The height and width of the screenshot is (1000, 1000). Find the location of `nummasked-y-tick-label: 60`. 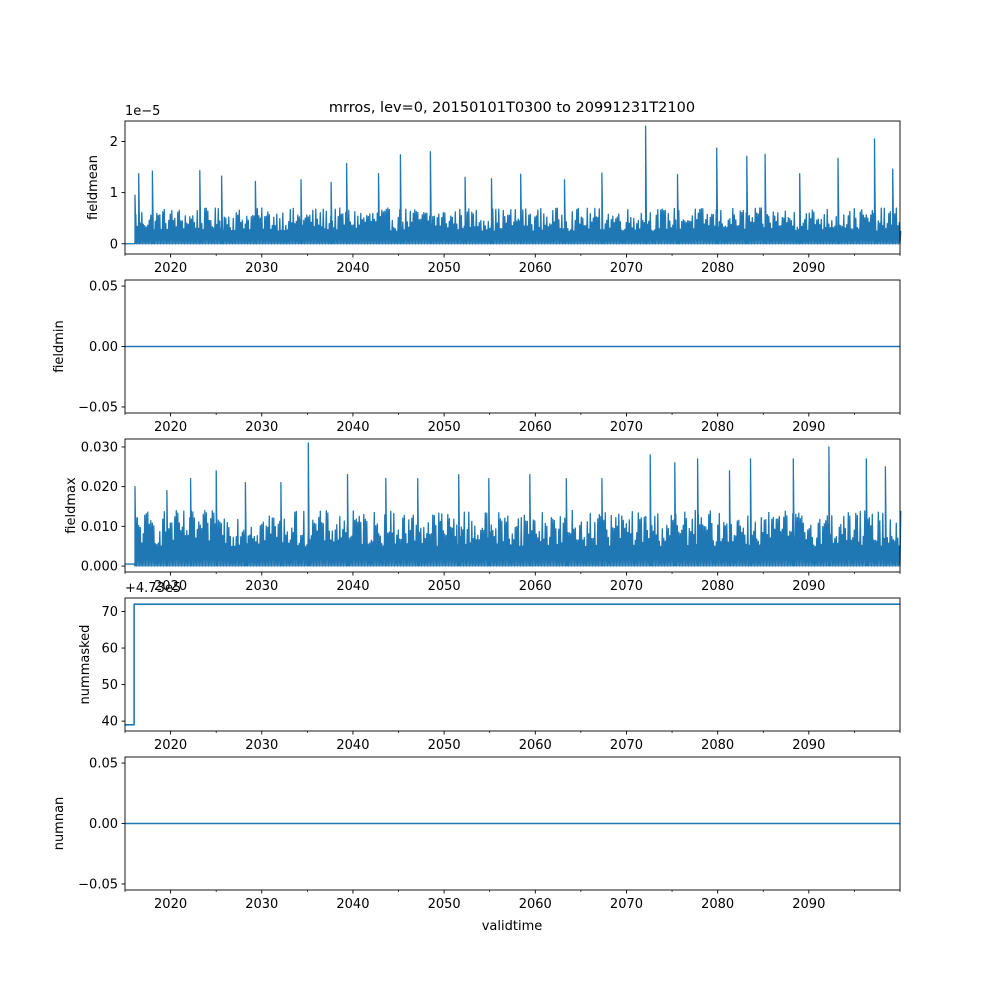

nummasked-y-tick-label: 60 is located at coordinates (109, 649).